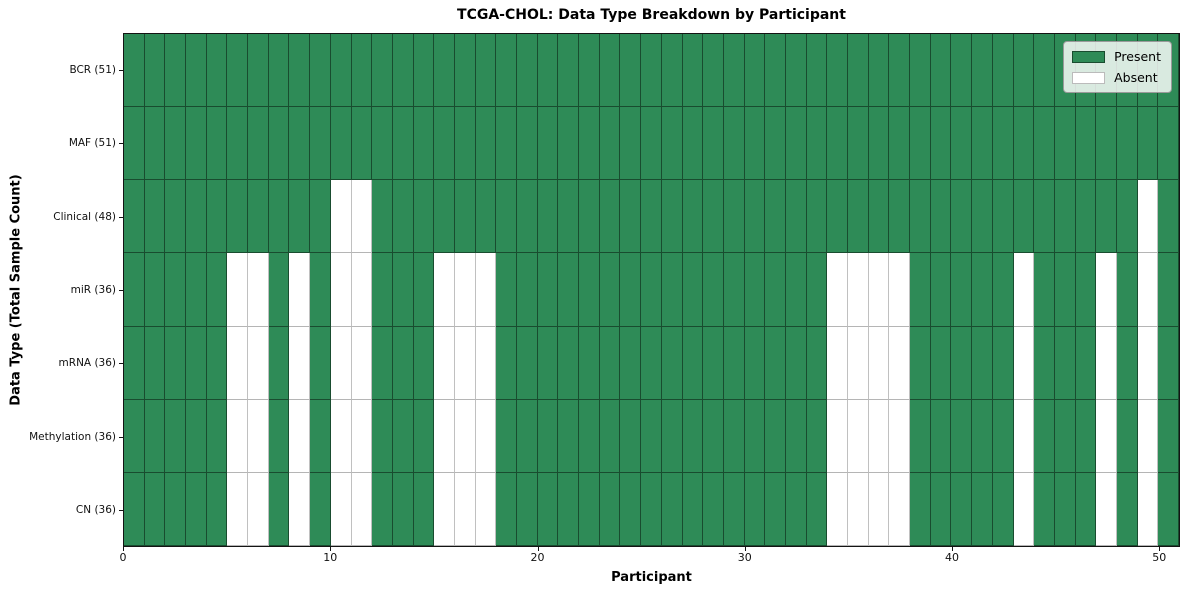 This screenshot has height=600, width=1200. What do you see at coordinates (651, 577) in the screenshot?
I see `x-axis-title: Participant` at bounding box center [651, 577].